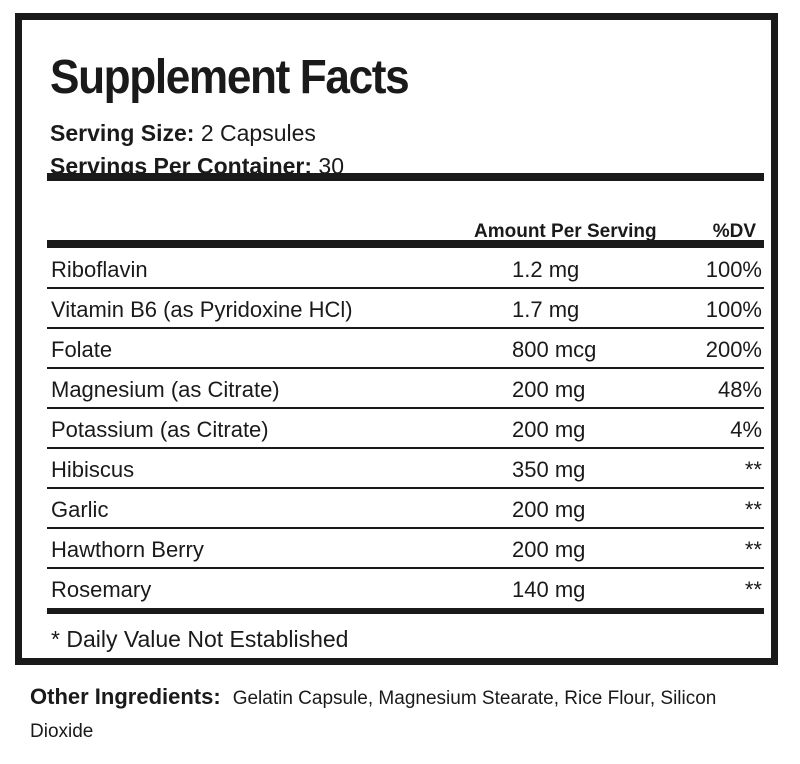  Describe the element at coordinates (734, 231) in the screenshot. I see `dv-header: %DV` at that location.